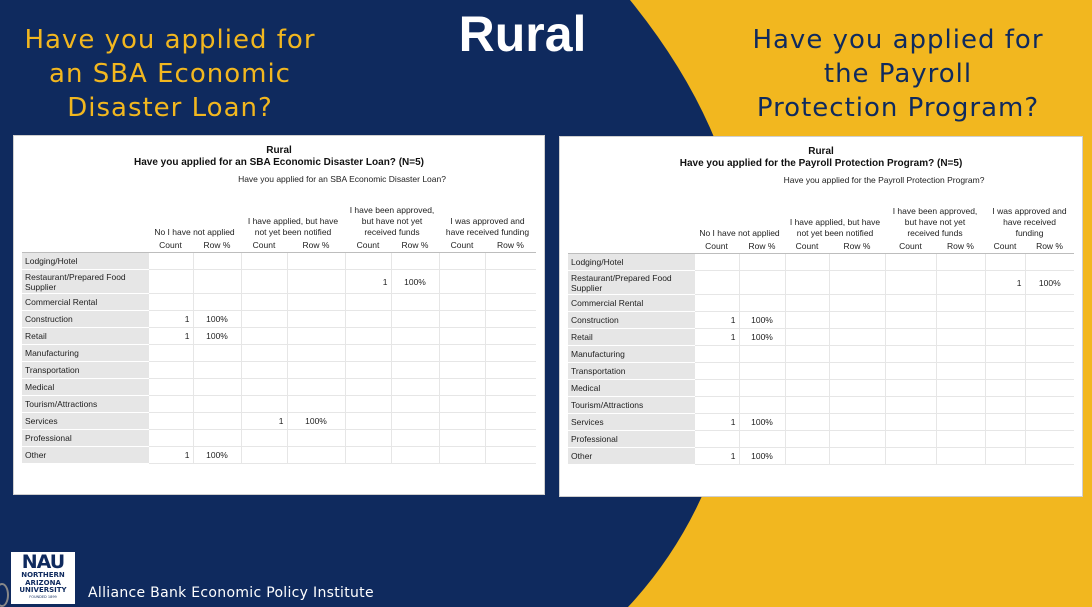  What do you see at coordinates (85, 438) in the screenshot?
I see `row-label: Professional` at bounding box center [85, 438].